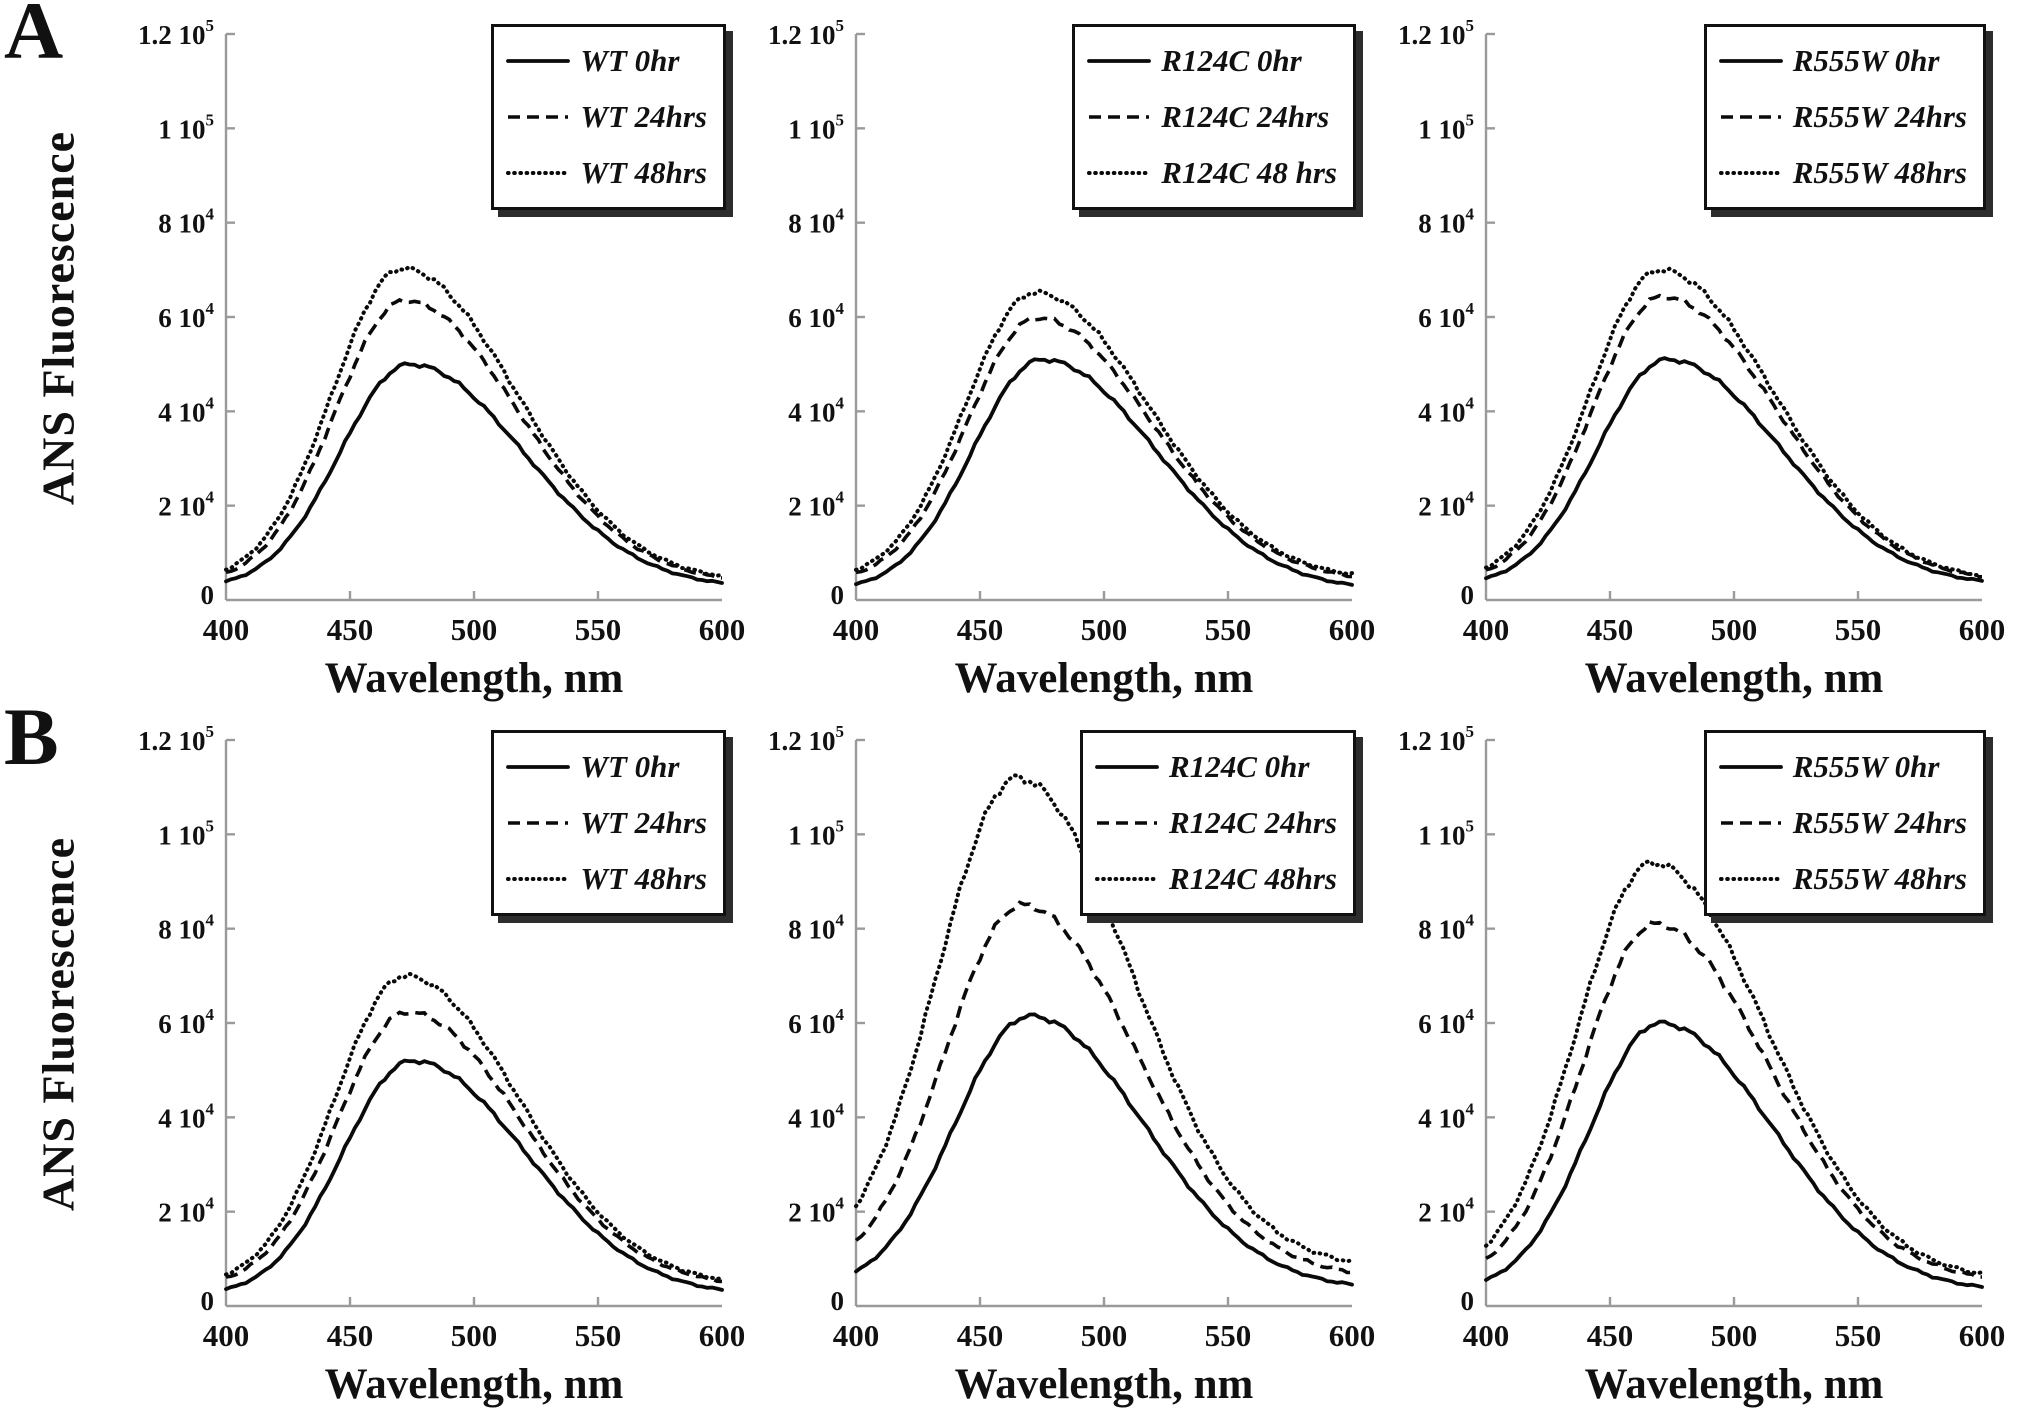  I want to click on legend-item: R555W 0hr, so click(1842, 61).